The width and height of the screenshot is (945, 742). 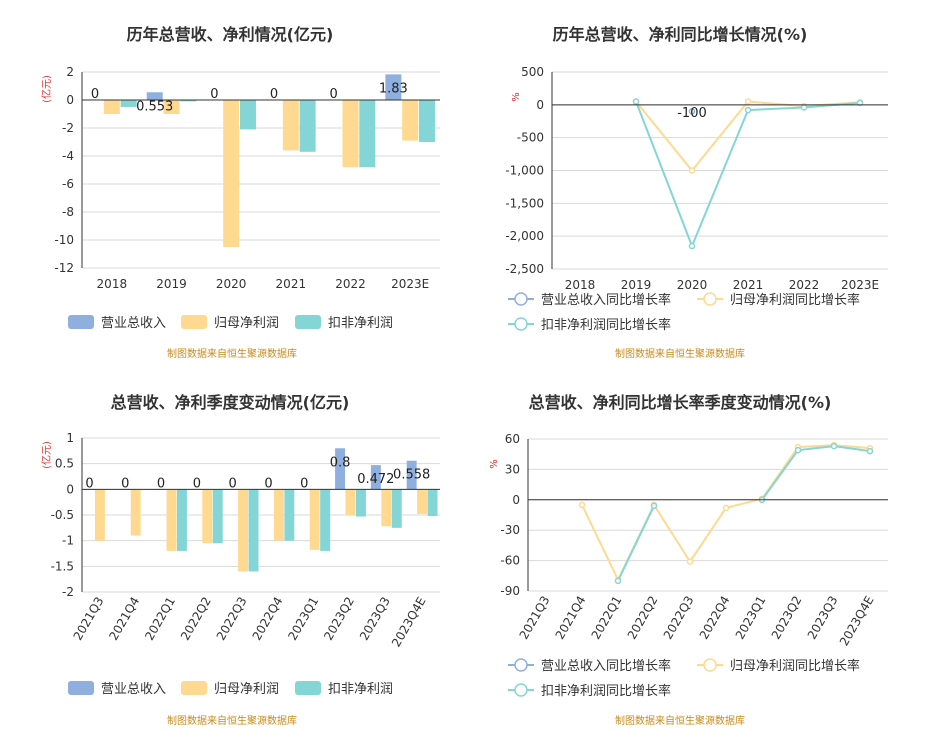 What do you see at coordinates (494, 464) in the screenshot?
I see `y-axis-unit: %` at bounding box center [494, 464].